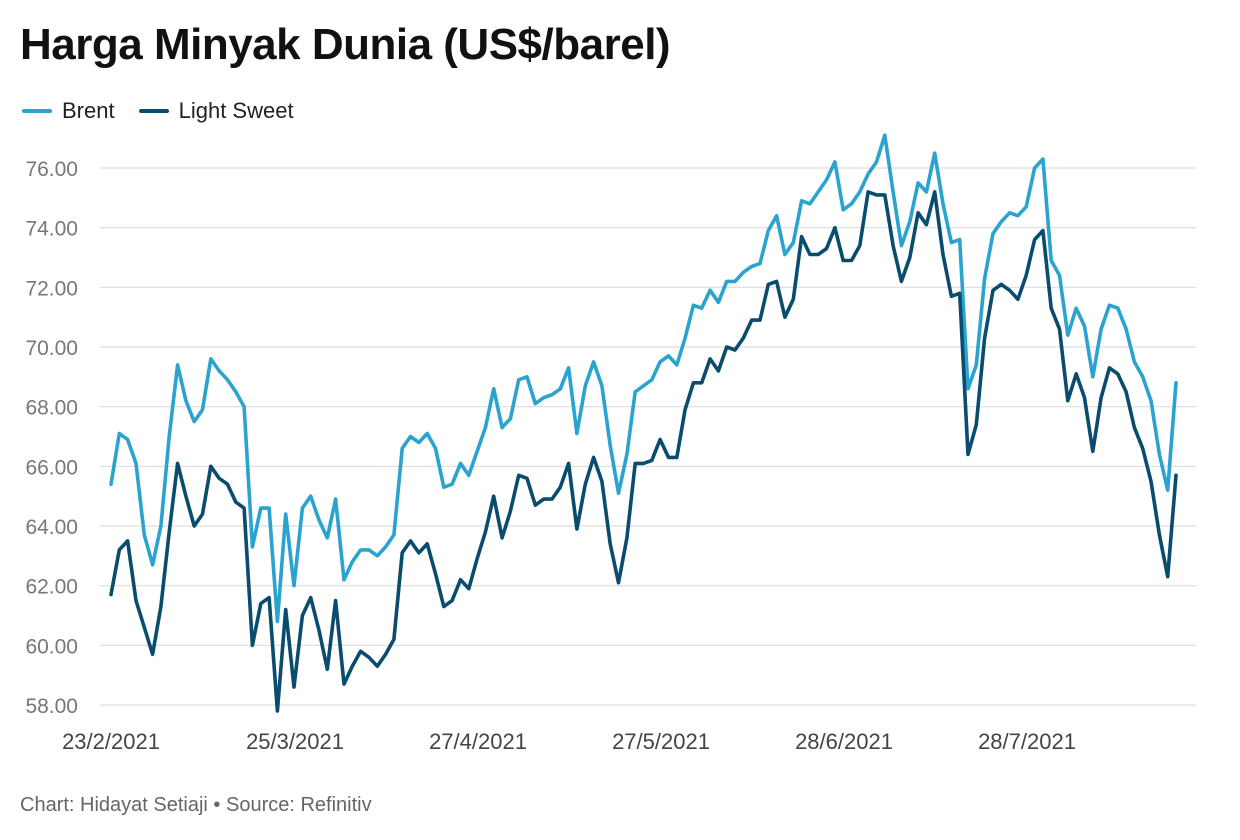 This screenshot has height=840, width=1240. Describe the element at coordinates (236, 110) in the screenshot. I see `legend-label-light-sweet: Light Sweet` at that location.